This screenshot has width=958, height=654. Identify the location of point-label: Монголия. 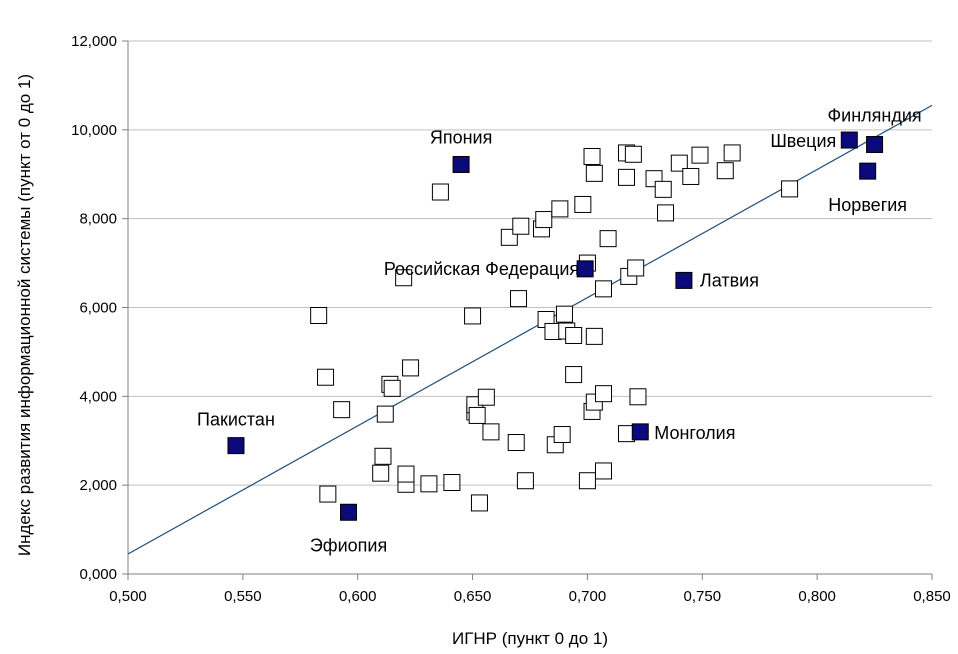
(694, 433).